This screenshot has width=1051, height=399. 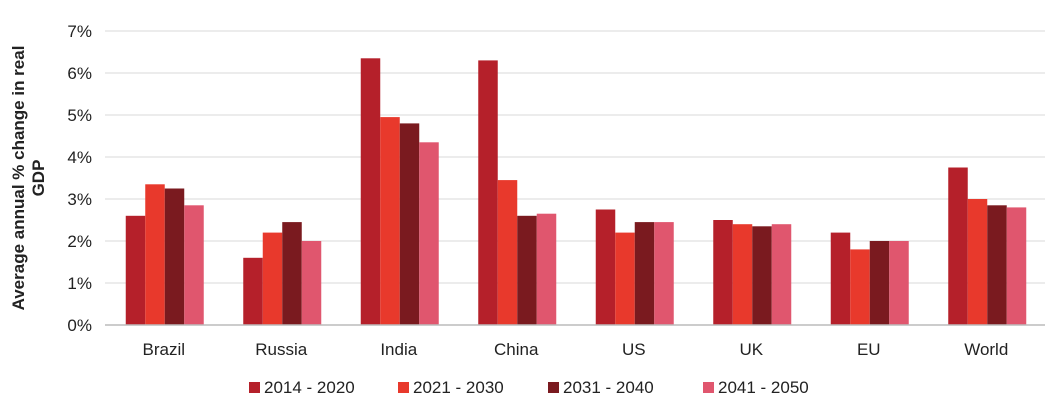 I want to click on legend-label: 2041 - 2050, so click(x=763, y=387).